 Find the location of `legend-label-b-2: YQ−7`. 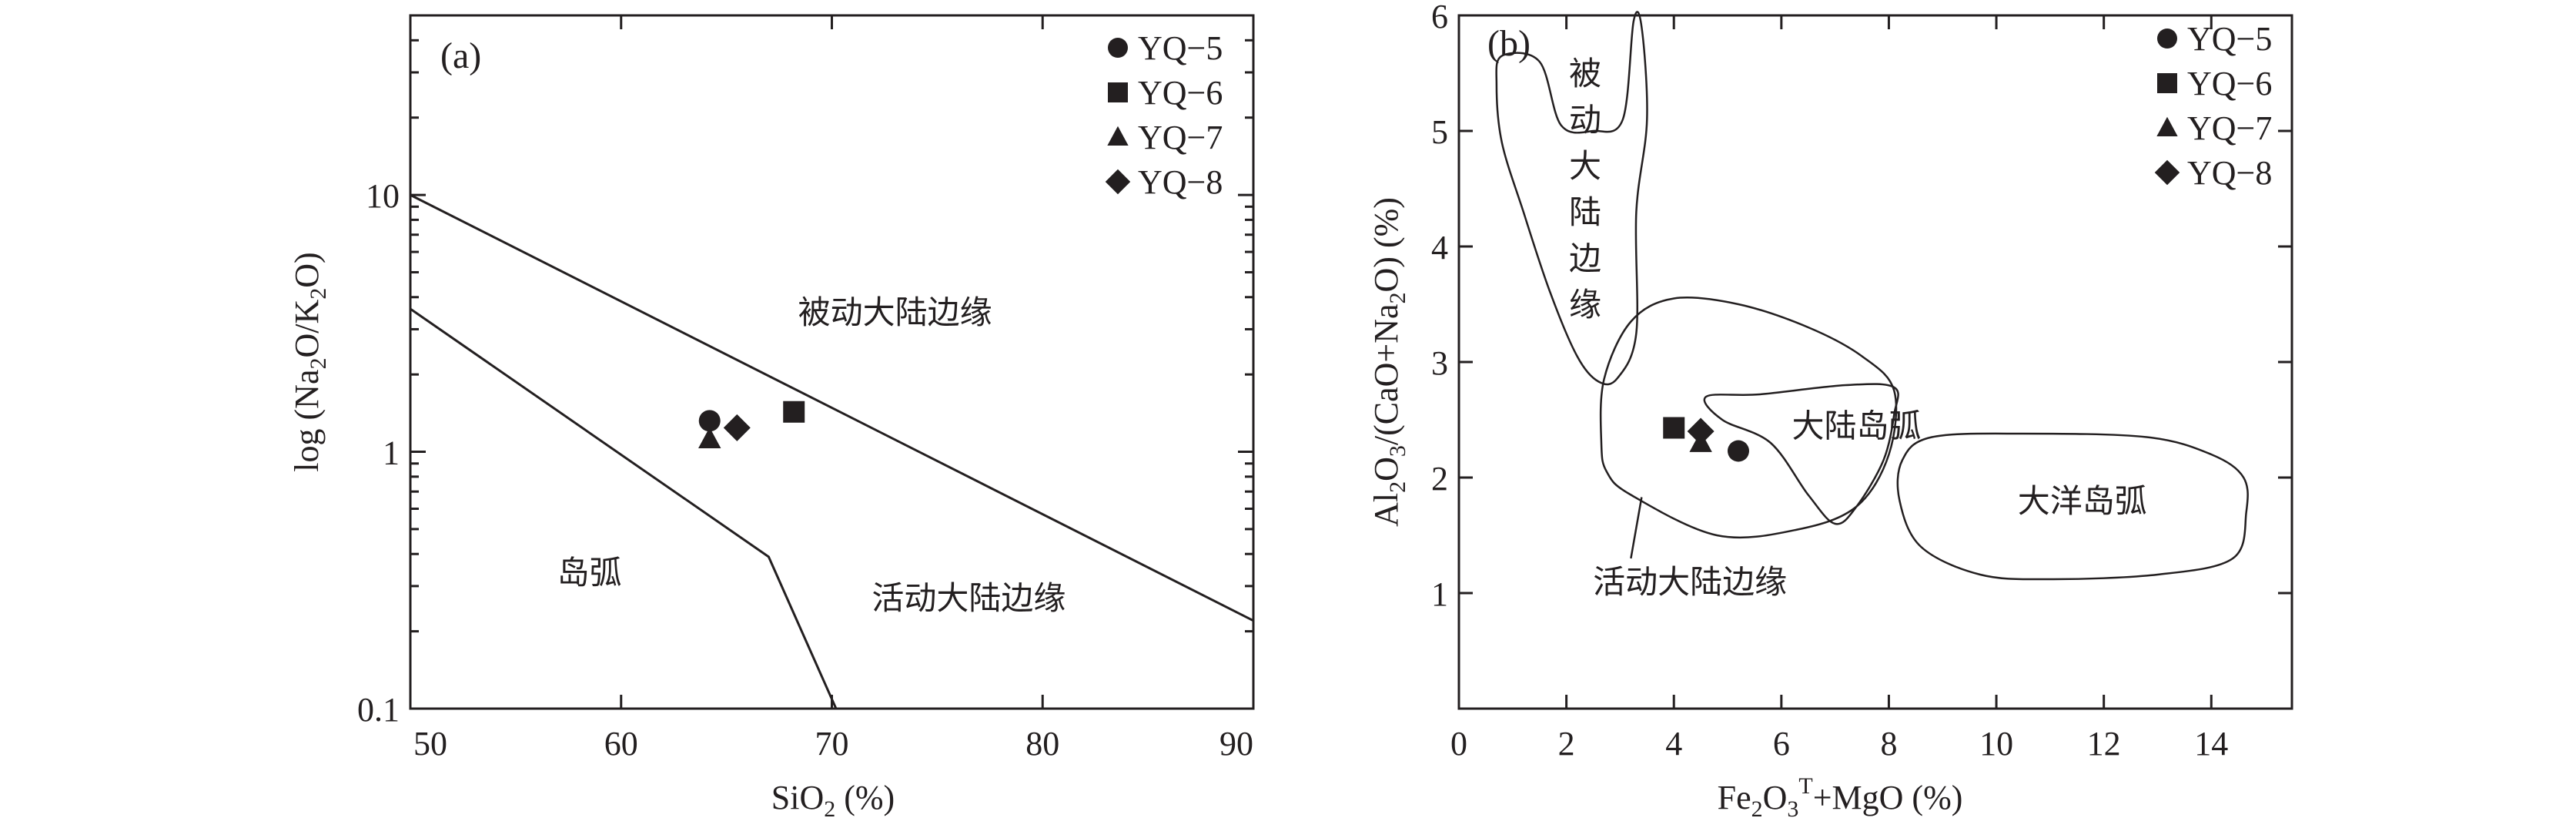

legend-label-b-2: YQ−7 is located at coordinates (2230, 128).